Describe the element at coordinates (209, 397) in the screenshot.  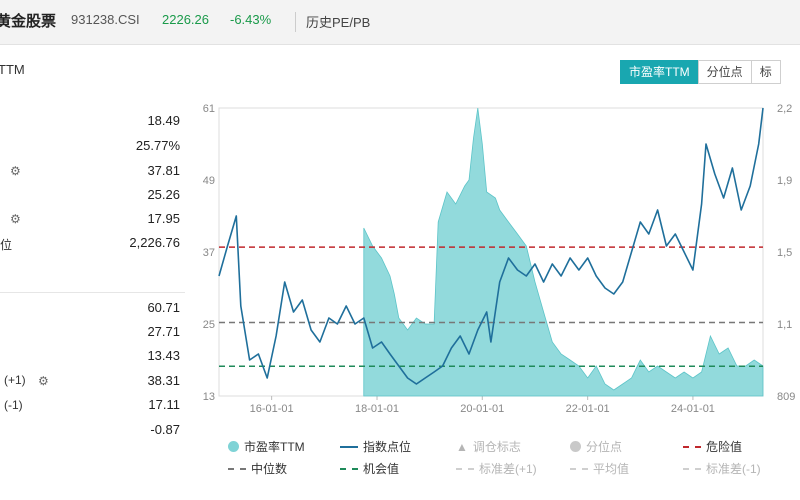
I see `y-tick-label: 13` at that location.